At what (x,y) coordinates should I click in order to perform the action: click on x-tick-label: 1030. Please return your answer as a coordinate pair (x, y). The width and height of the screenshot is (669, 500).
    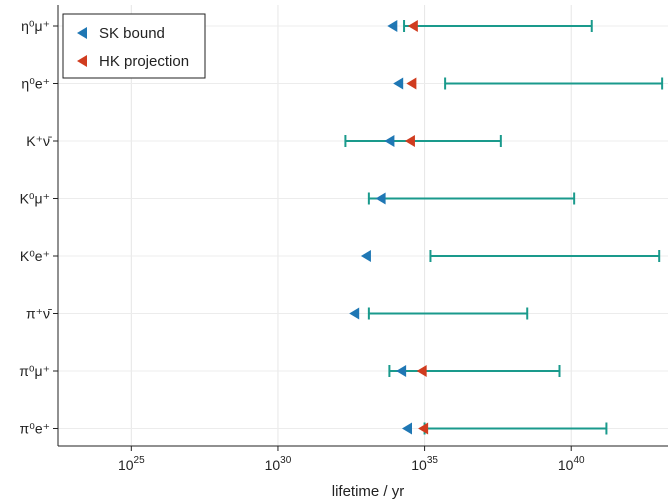
    Looking at the image, I should click on (278, 464).